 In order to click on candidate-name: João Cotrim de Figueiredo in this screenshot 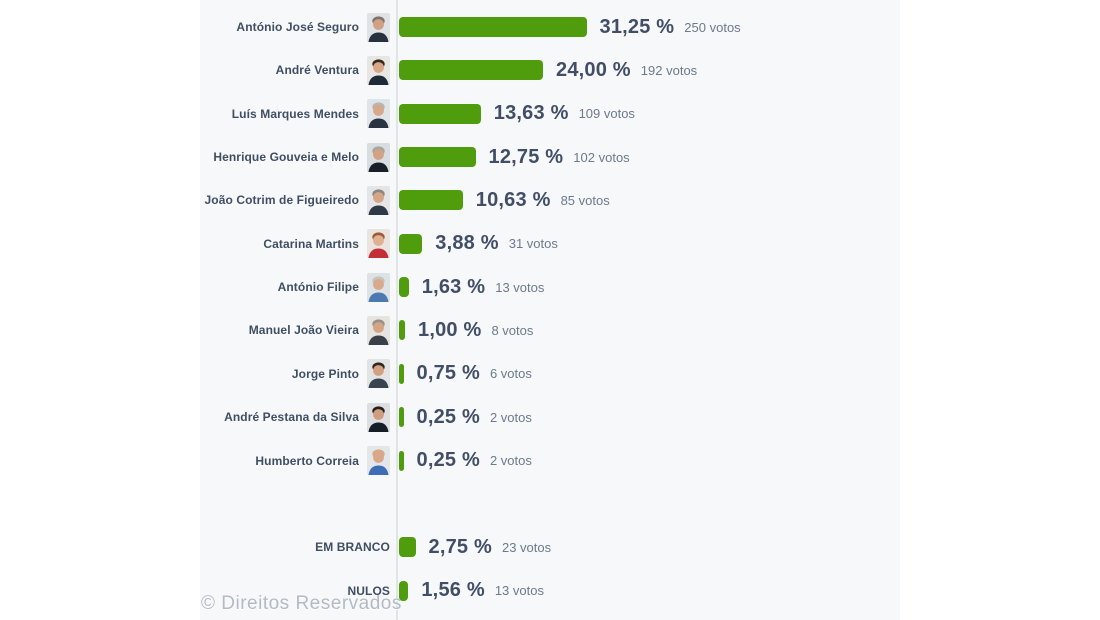, I will do `click(281, 200)`.